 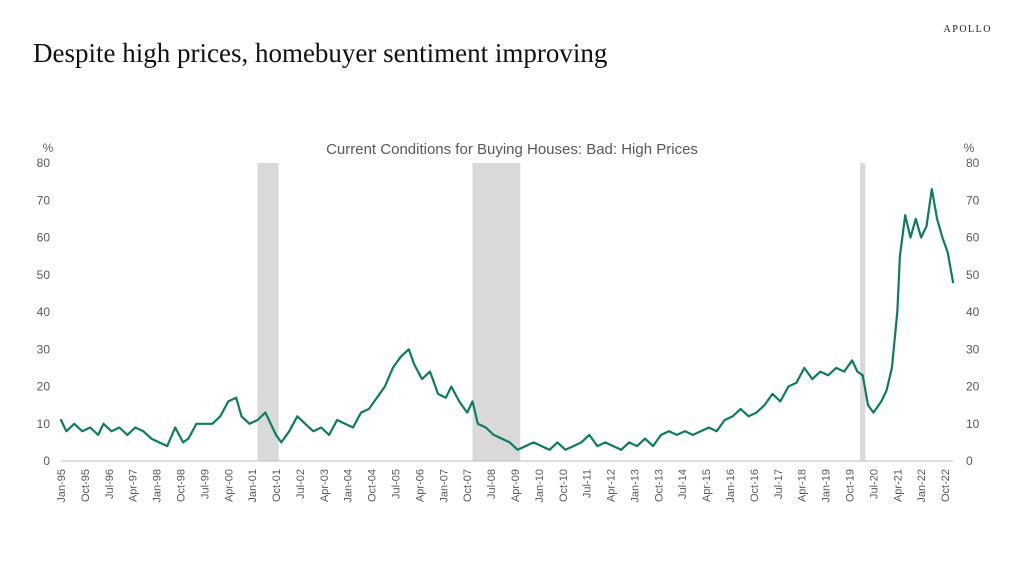 What do you see at coordinates (229, 485) in the screenshot?
I see `x-tick-label: Apr-00` at bounding box center [229, 485].